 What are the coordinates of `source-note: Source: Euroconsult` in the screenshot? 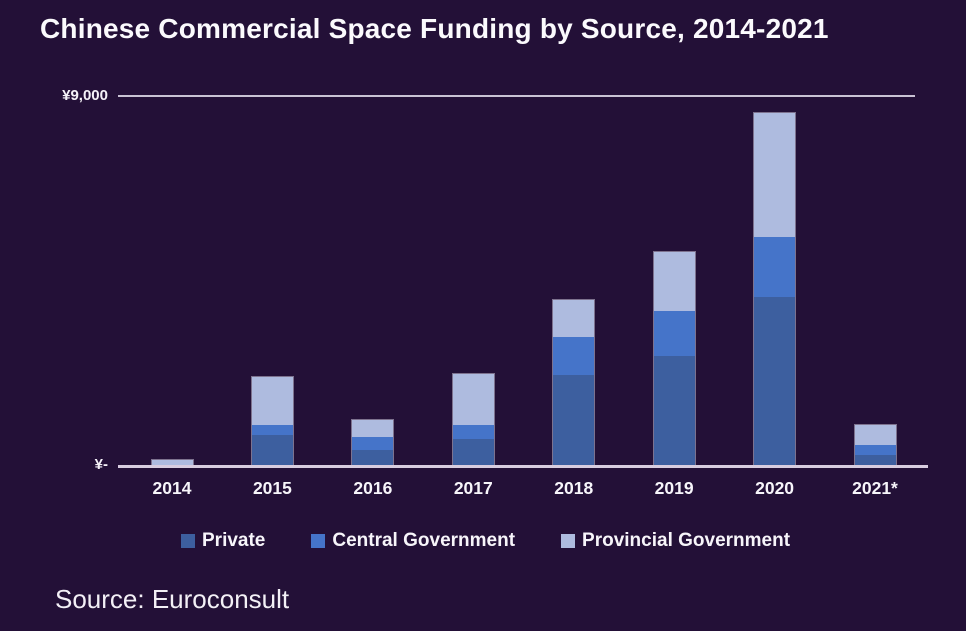 It's located at (172, 599).